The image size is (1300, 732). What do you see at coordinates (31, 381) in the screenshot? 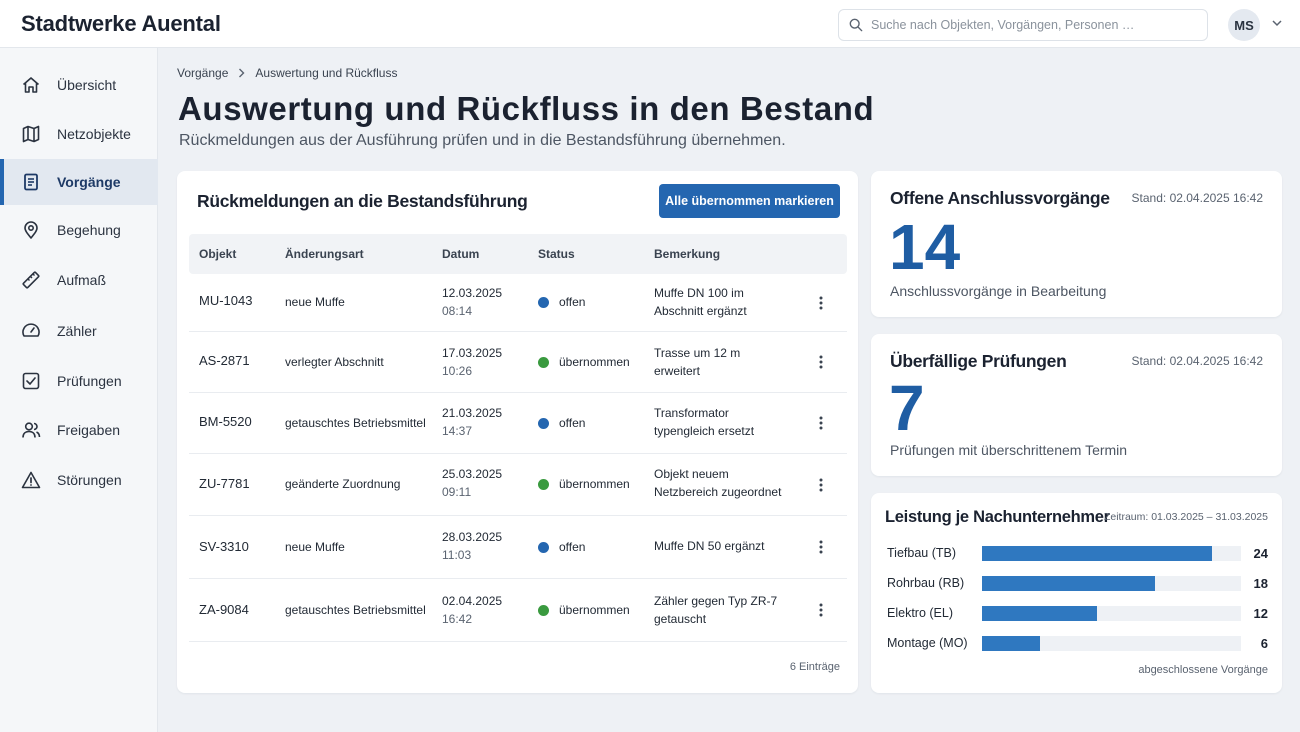
I see `checkbox-icon` at bounding box center [31, 381].